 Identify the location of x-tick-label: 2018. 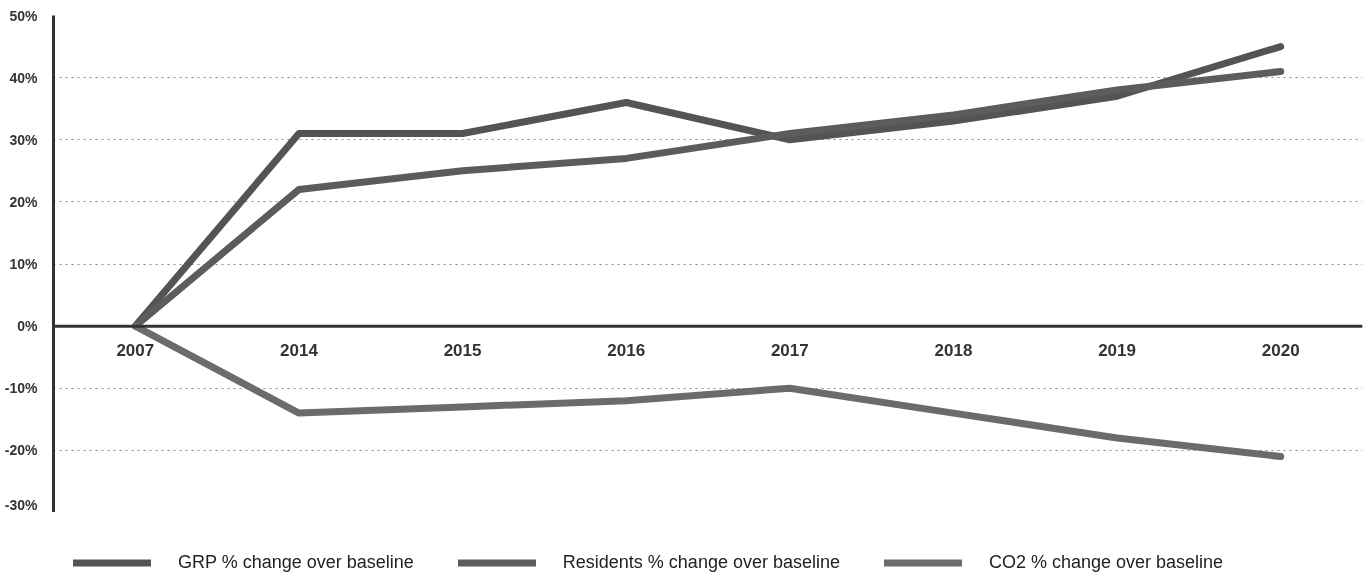
(953, 351).